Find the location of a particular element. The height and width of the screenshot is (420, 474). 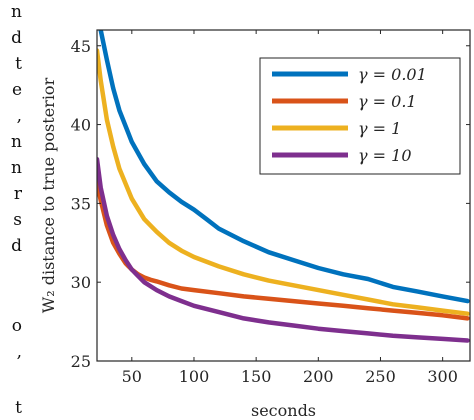

y-tick-label: 45 is located at coordinates (81, 46).